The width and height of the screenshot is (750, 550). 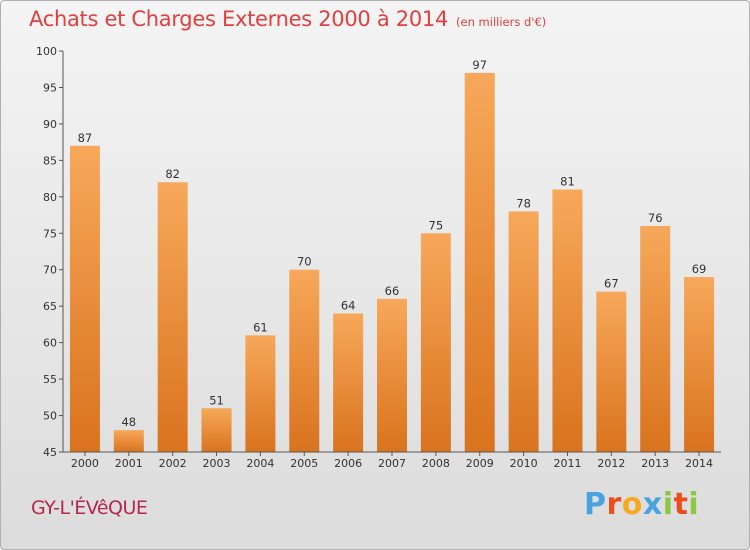 What do you see at coordinates (239, 19) in the screenshot?
I see `chart-title-text: Achats et Charges Externes 2000 à 2014` at bounding box center [239, 19].